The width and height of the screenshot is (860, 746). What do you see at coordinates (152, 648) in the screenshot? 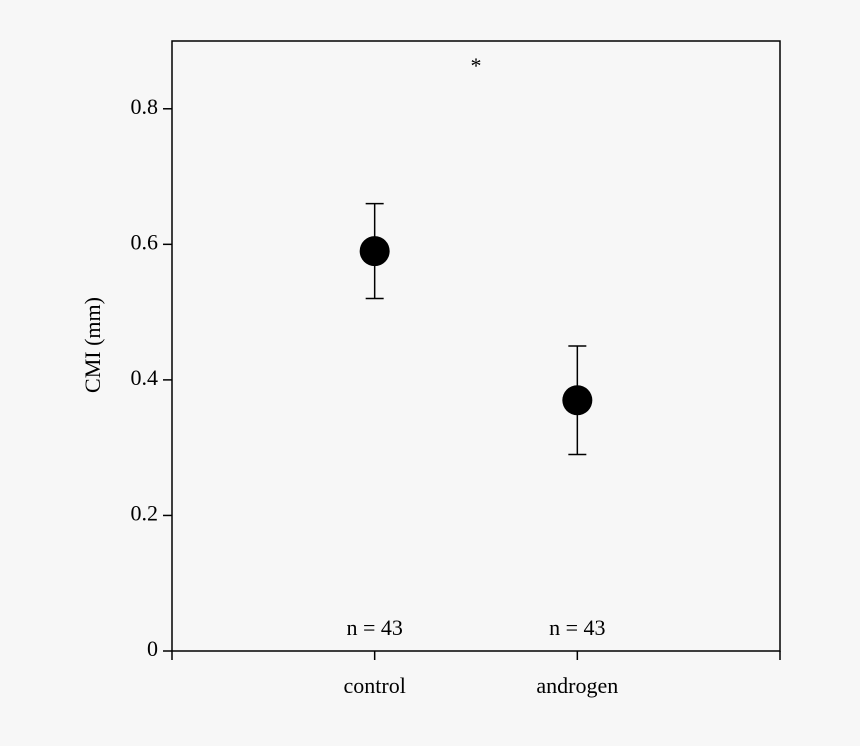
I see `y-tick-label: 0` at bounding box center [152, 648].